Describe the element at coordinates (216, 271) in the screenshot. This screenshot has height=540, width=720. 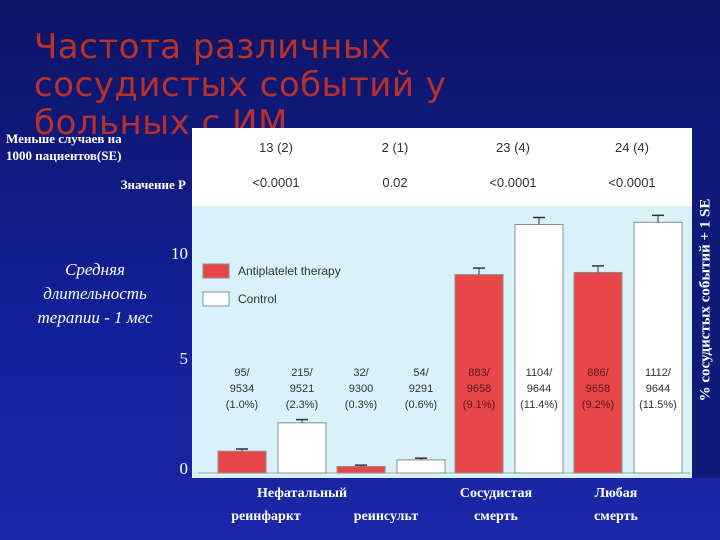
I see `legend-swatch-antiplatelet` at that location.